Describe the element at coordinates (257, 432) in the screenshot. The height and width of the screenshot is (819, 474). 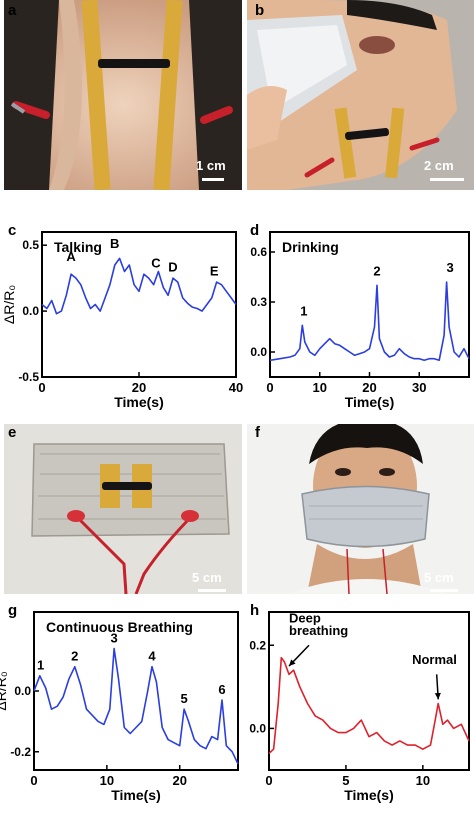
I see `panel-label-f: f` at that location.